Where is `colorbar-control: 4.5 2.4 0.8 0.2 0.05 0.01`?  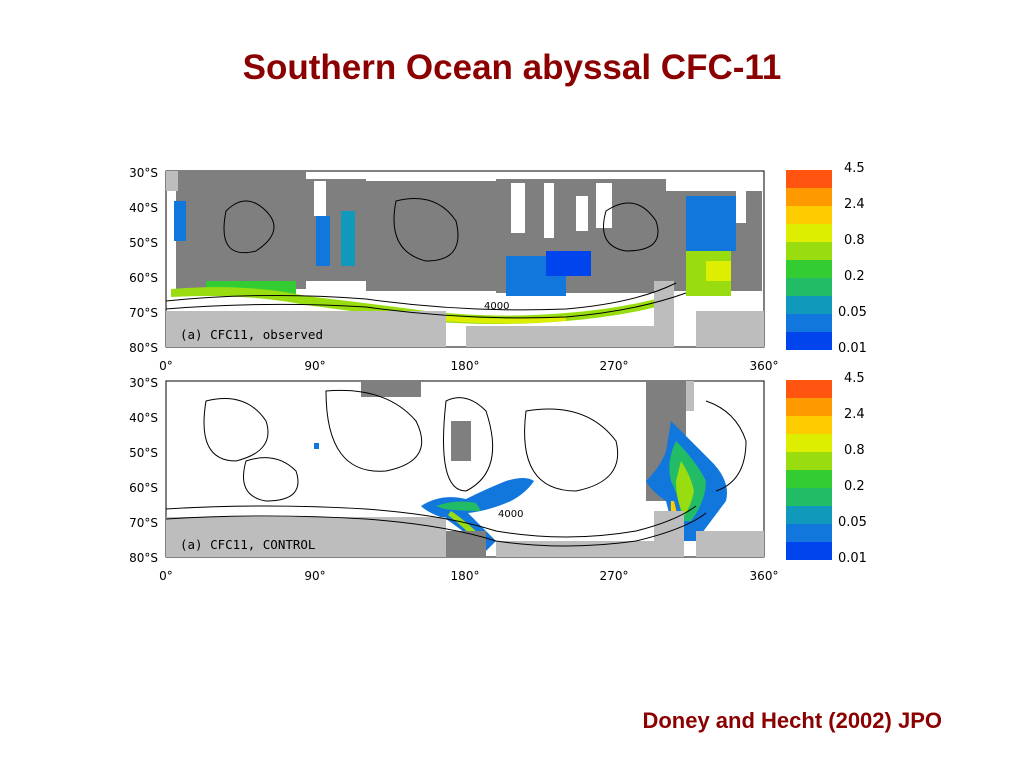
colorbar-control: 4.5 2.4 0.8 0.2 0.05 0.01 is located at coordinates (840, 470).